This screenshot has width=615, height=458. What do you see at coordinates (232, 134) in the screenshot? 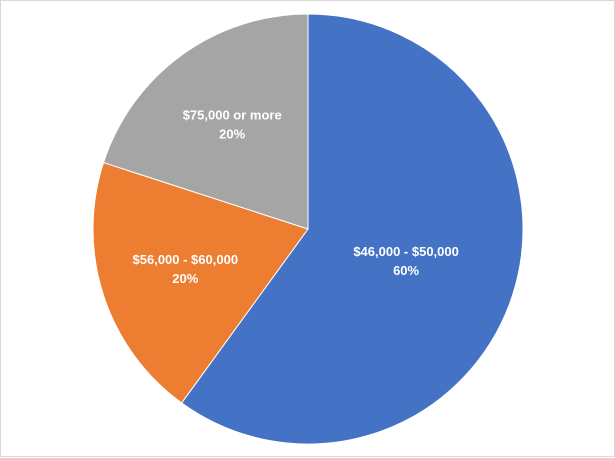
I see `slice-percent-label-2: 20%` at bounding box center [232, 134].